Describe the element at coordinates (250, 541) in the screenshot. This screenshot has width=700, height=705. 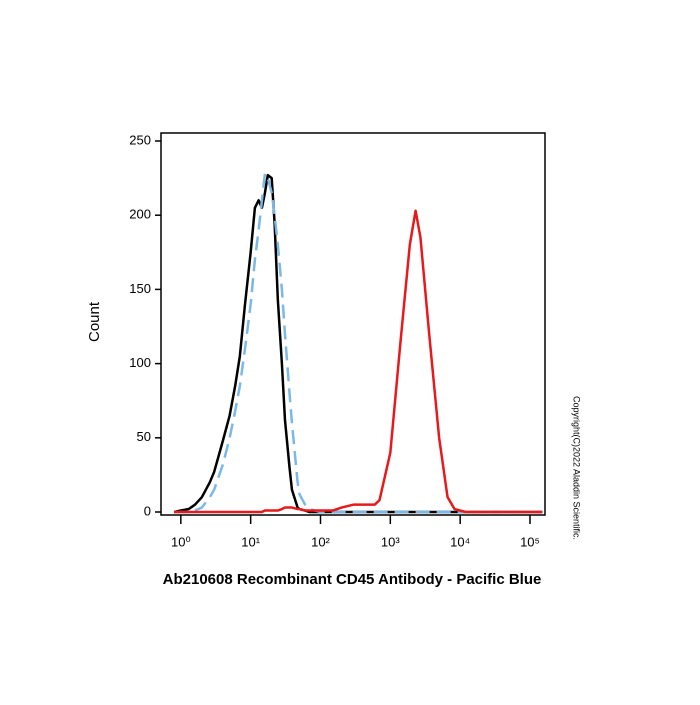
I see `x-tick-label: 10¹` at that location.